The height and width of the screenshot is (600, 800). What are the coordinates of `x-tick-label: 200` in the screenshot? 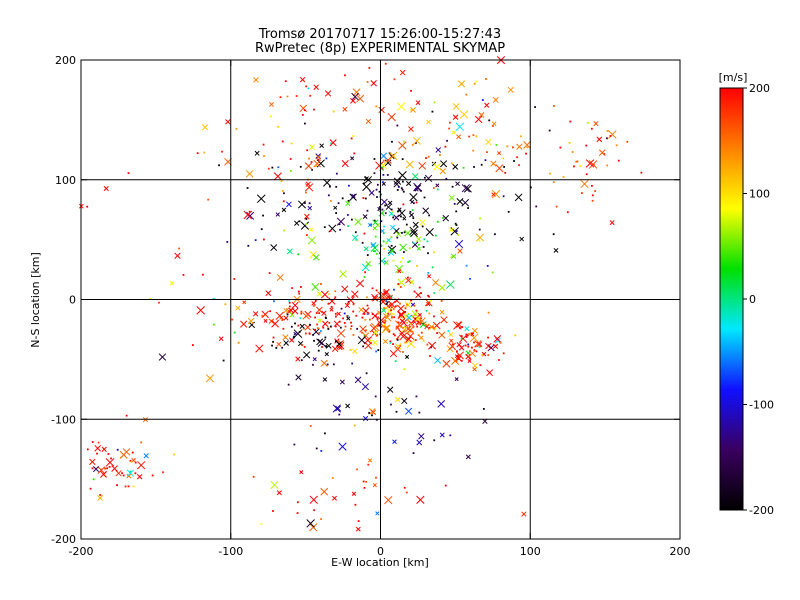 It's located at (680, 551).